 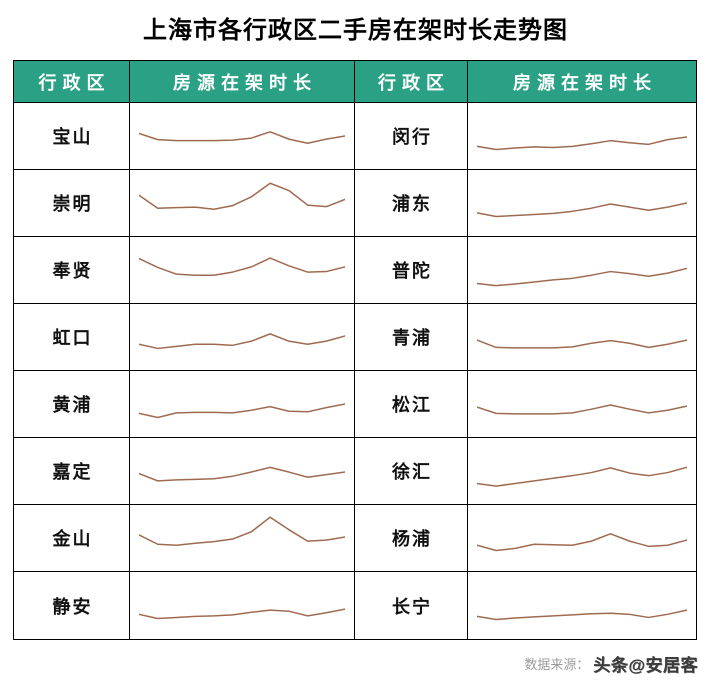 I want to click on district-cell-songjiang: 松江, so click(x=411, y=404).